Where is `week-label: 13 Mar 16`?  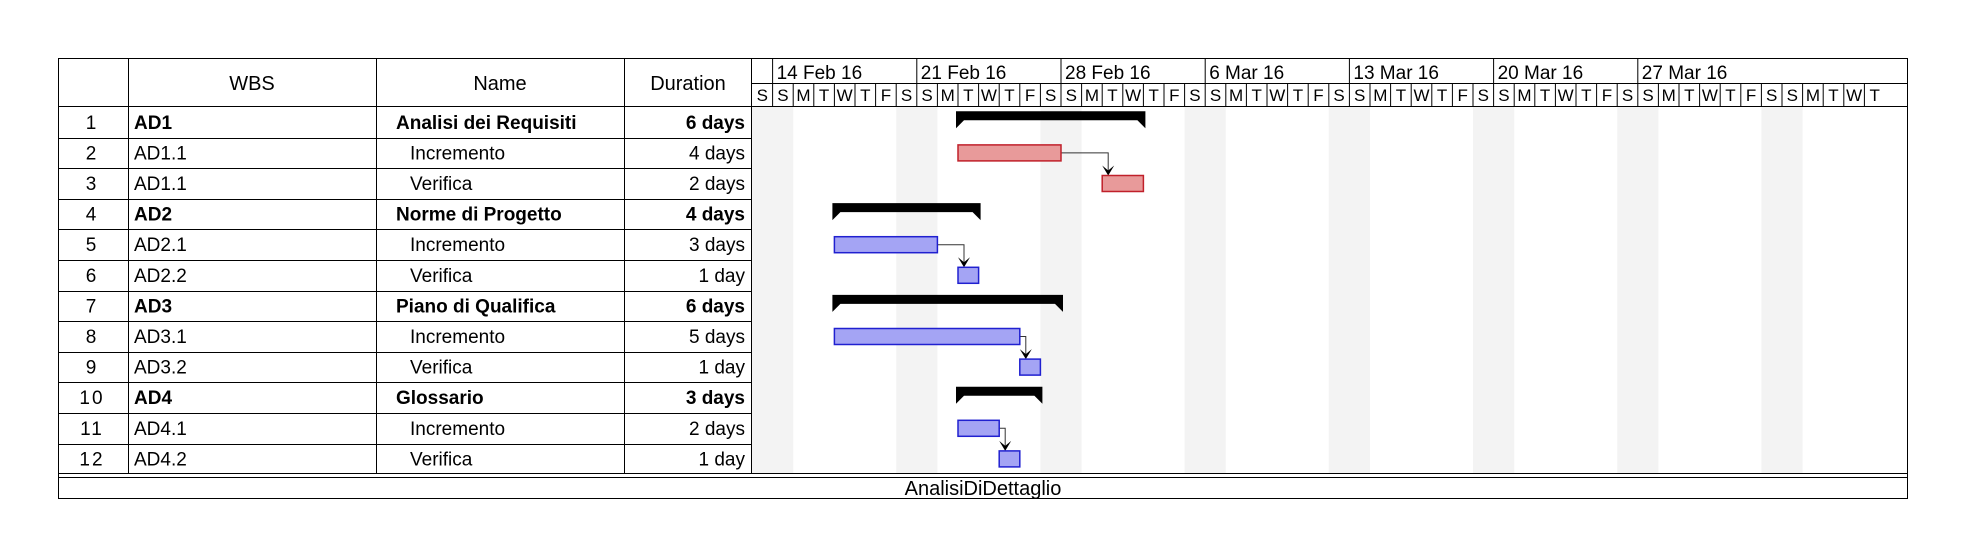
week-label: 13 Mar 16 is located at coordinates (1396, 73).